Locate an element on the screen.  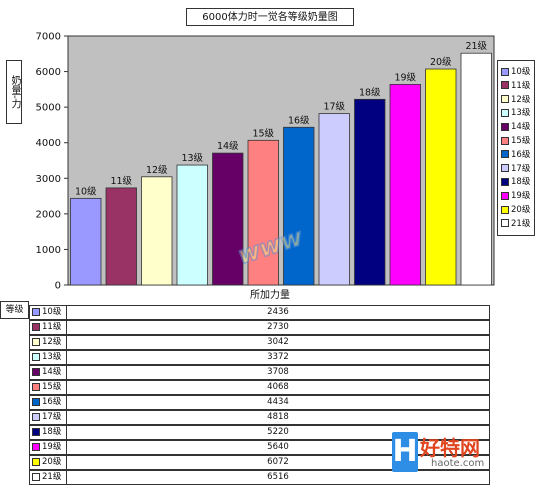
table-value-cell: 6516 is located at coordinates (278, 477).